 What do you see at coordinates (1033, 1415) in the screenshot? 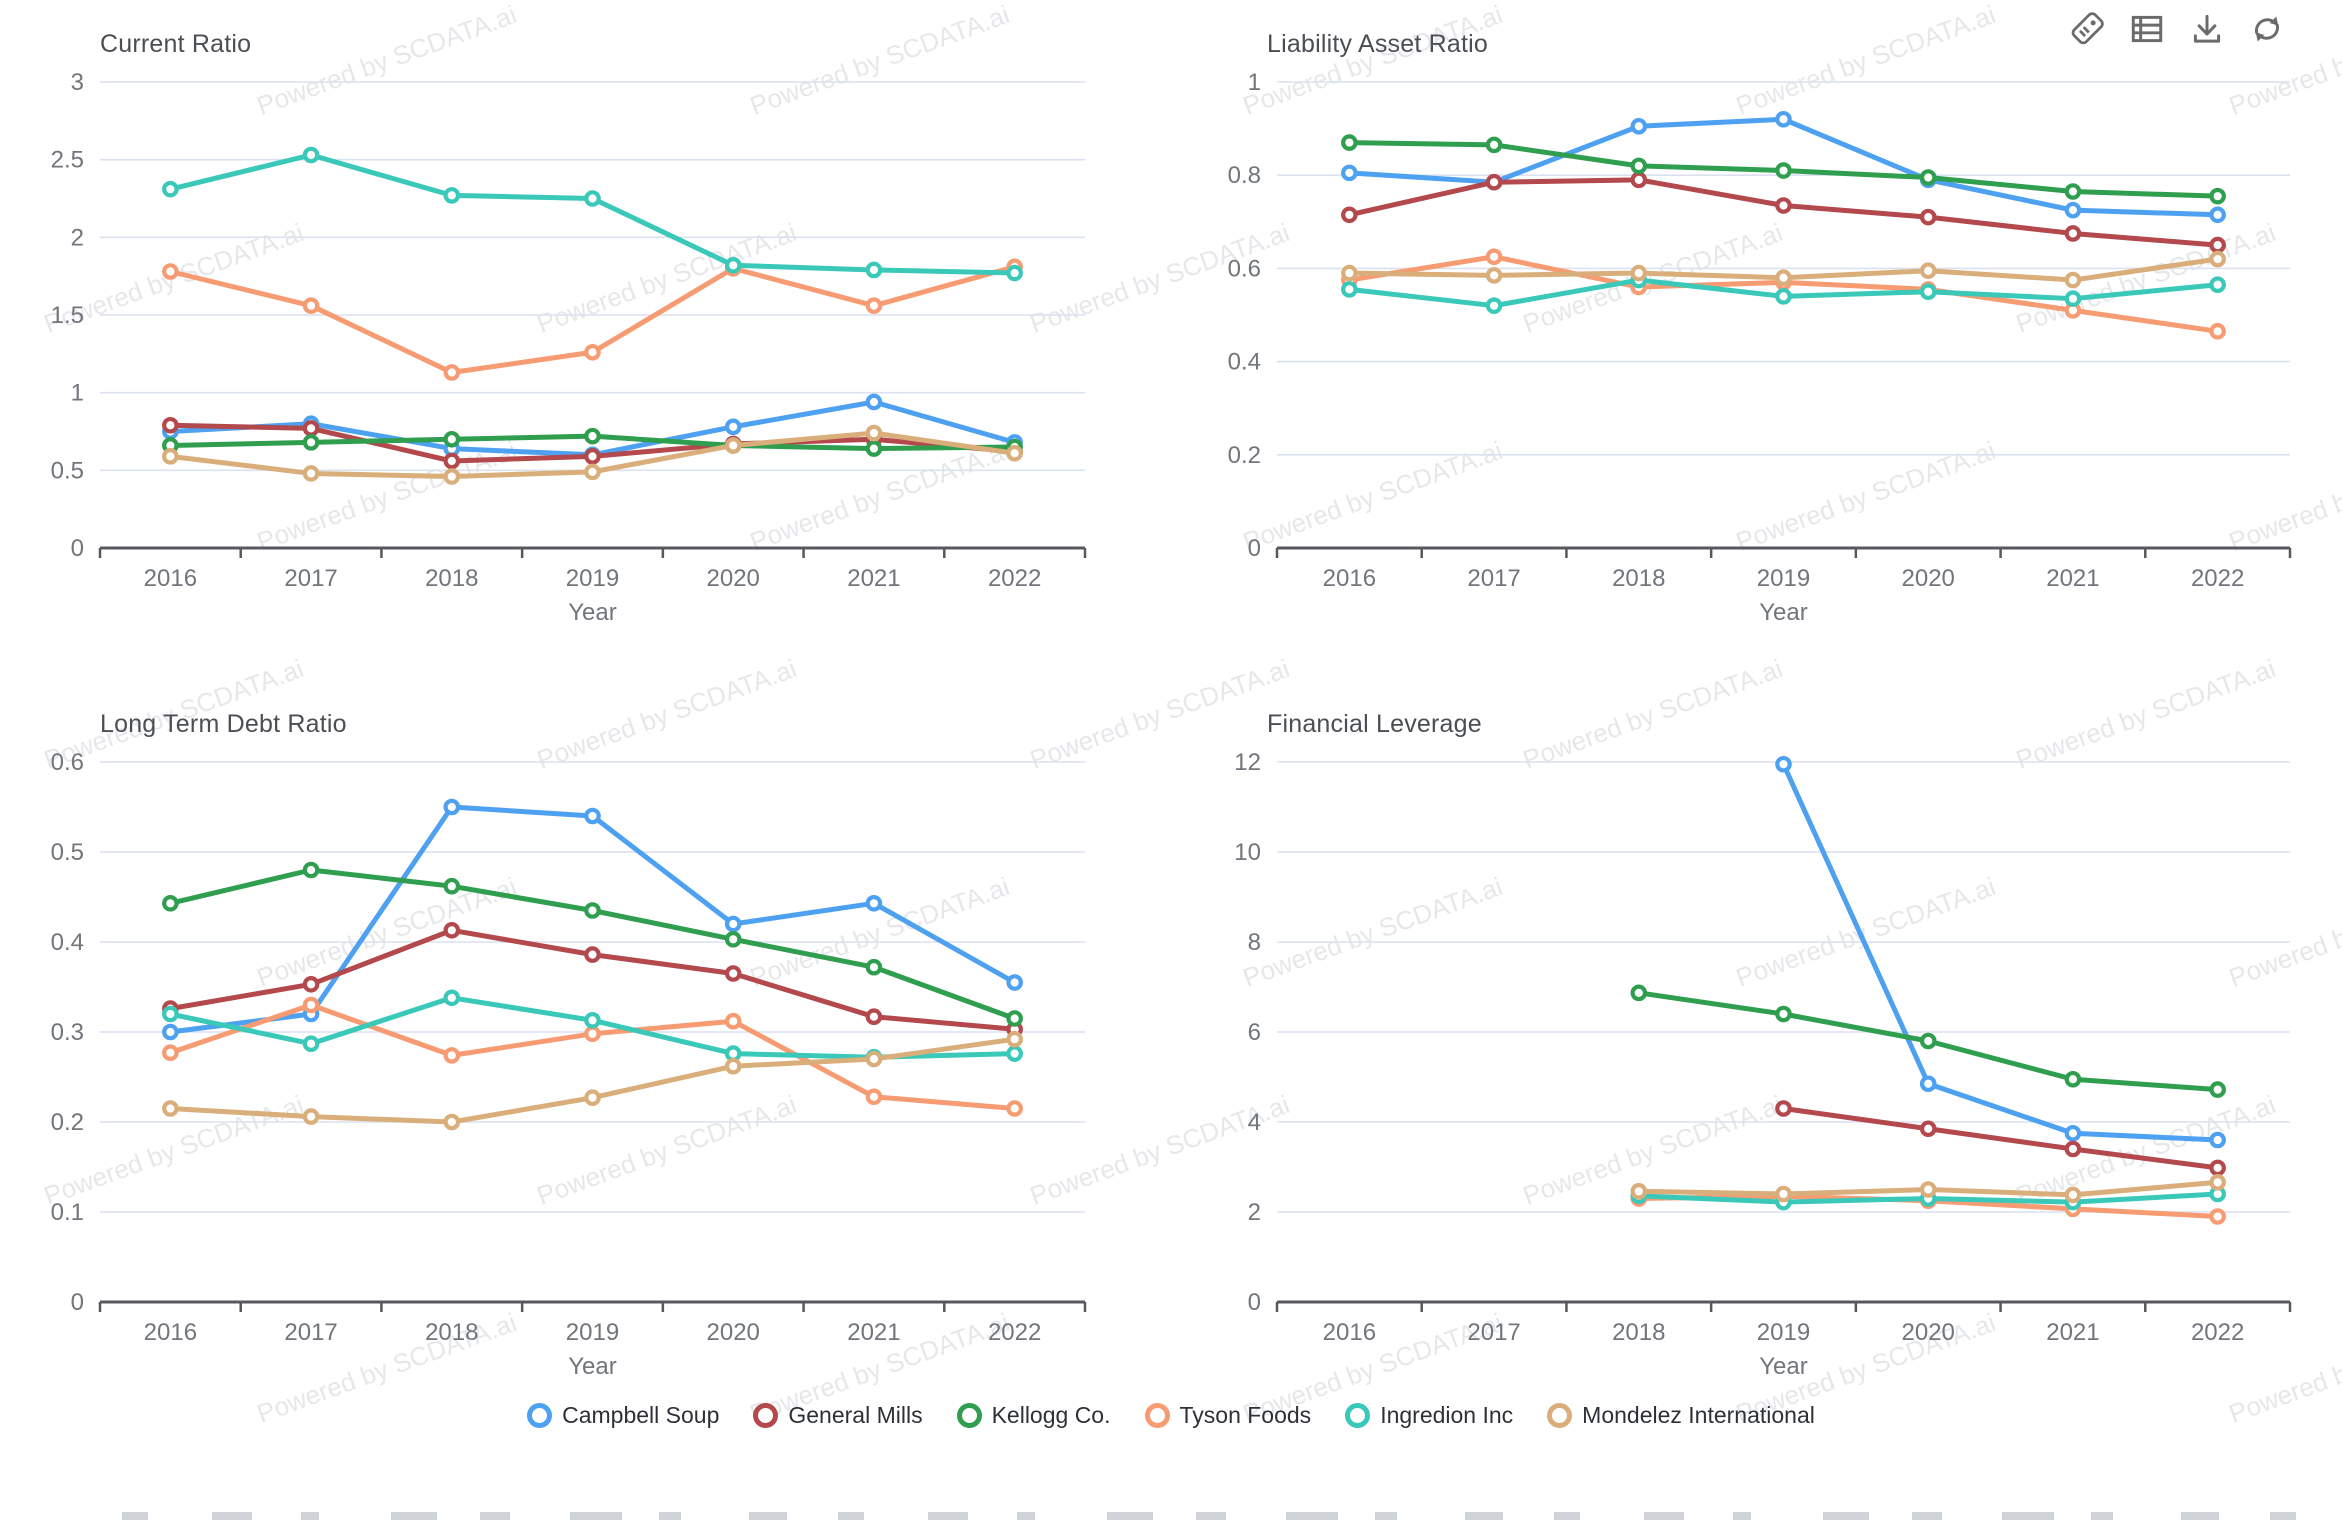
I see `legend-item-kellogg-co-: Kellogg Co.` at bounding box center [1033, 1415].